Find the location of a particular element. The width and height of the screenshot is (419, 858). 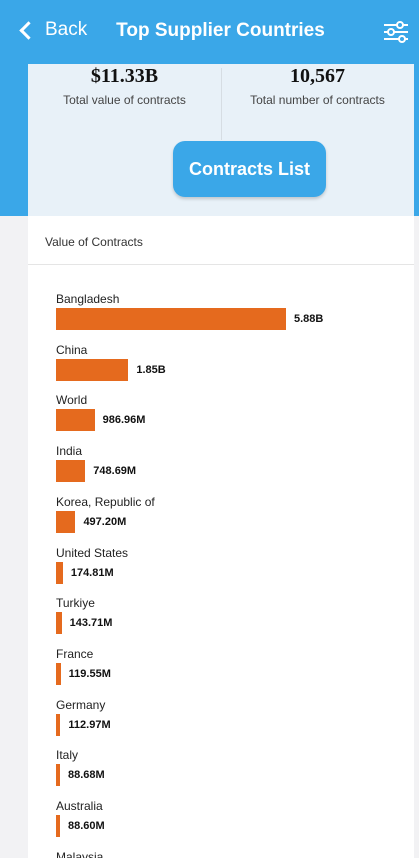

bar-category-label: Germany is located at coordinates (81, 704).